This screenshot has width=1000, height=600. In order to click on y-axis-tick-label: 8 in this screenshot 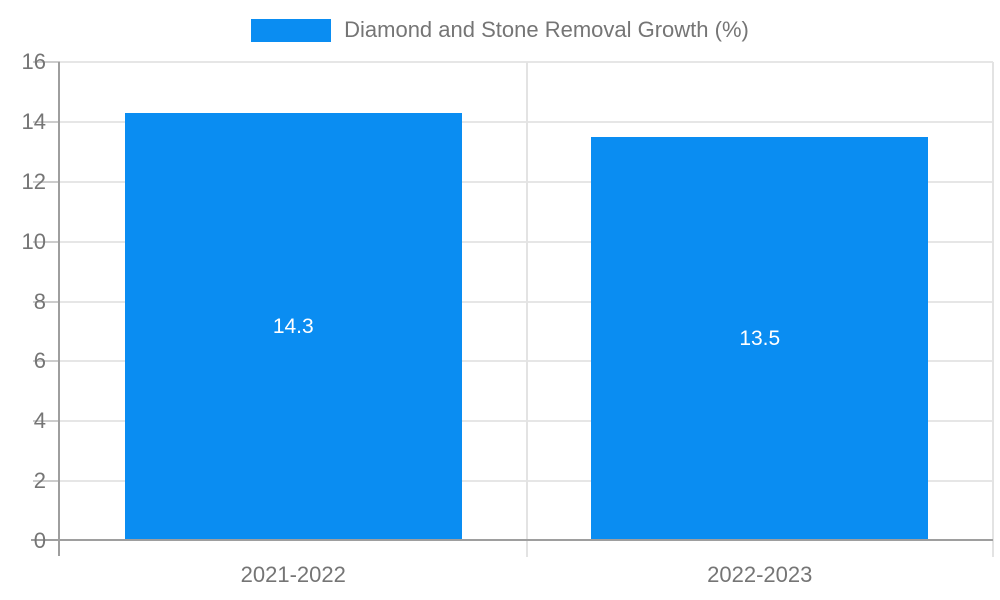, I will do `click(39, 301)`.